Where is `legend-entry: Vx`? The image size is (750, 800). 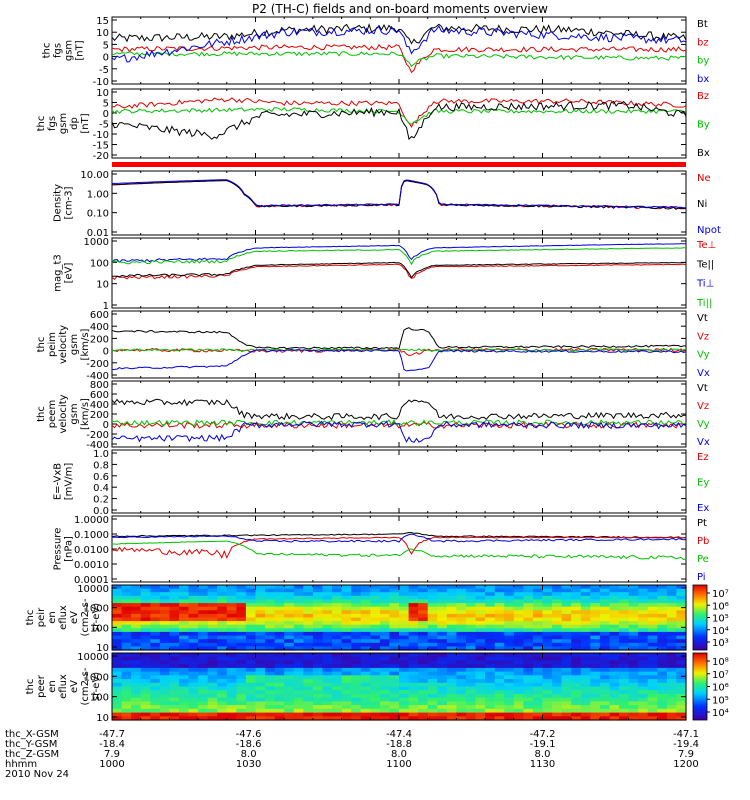
legend-entry: Vx is located at coordinates (703, 373).